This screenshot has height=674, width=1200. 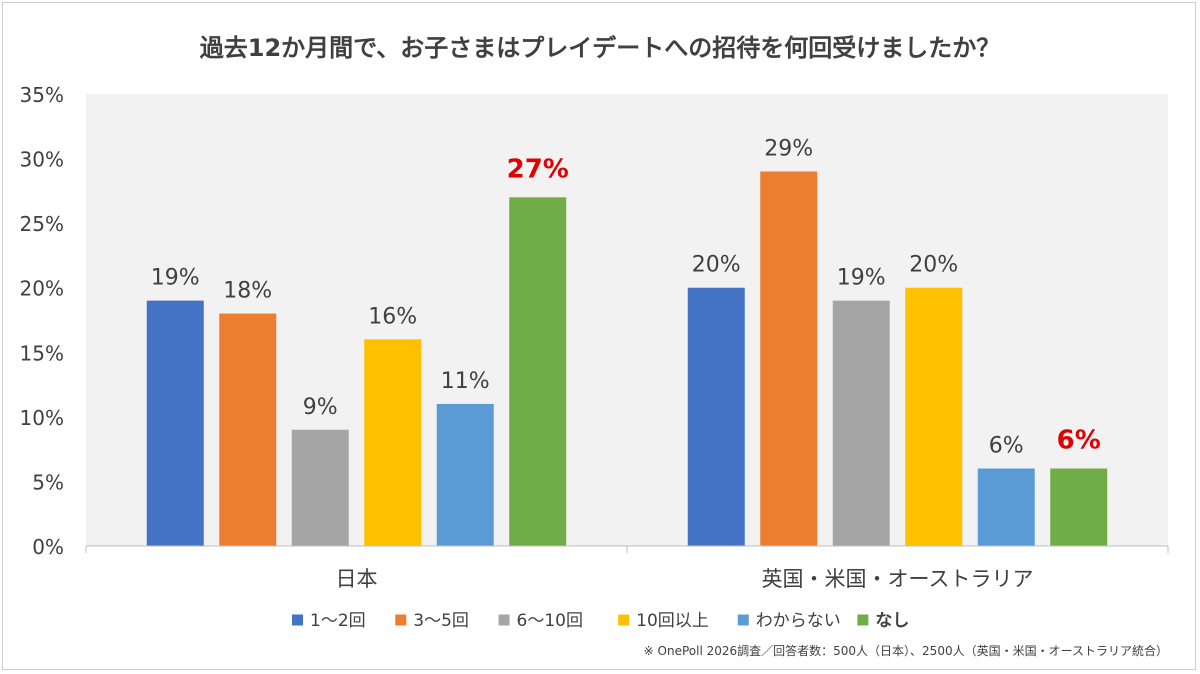 What do you see at coordinates (672, 621) in the screenshot?
I see `legend-label: 10回以上` at bounding box center [672, 621].